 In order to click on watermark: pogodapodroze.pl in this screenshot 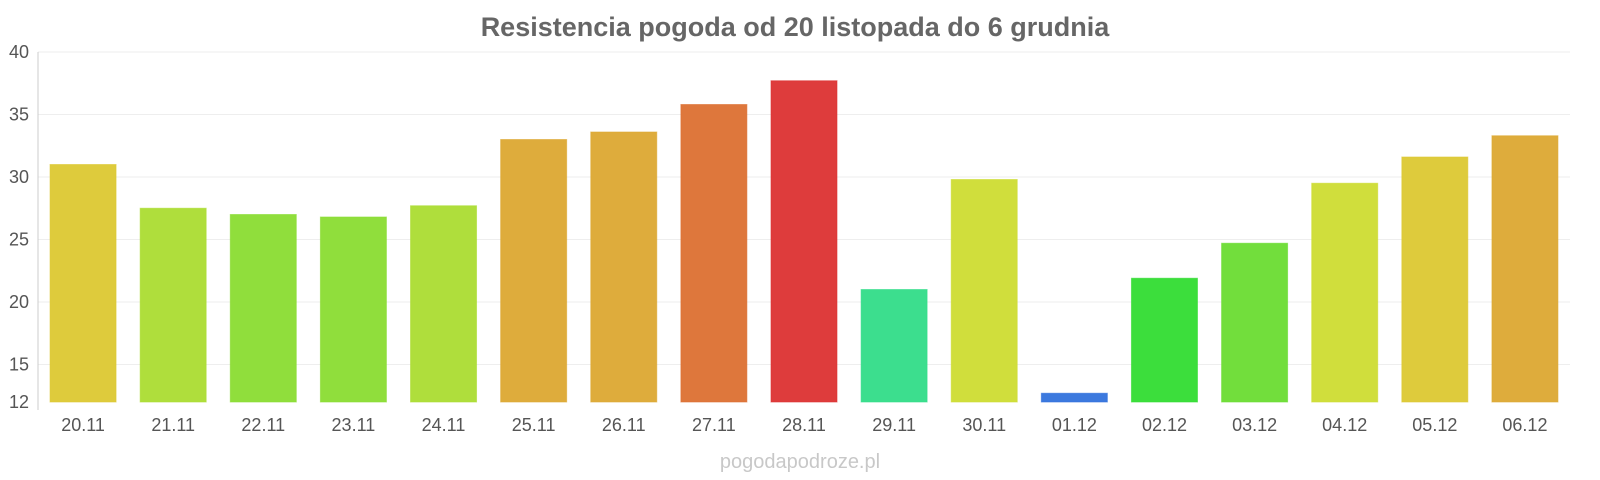, I will do `click(800, 462)`.